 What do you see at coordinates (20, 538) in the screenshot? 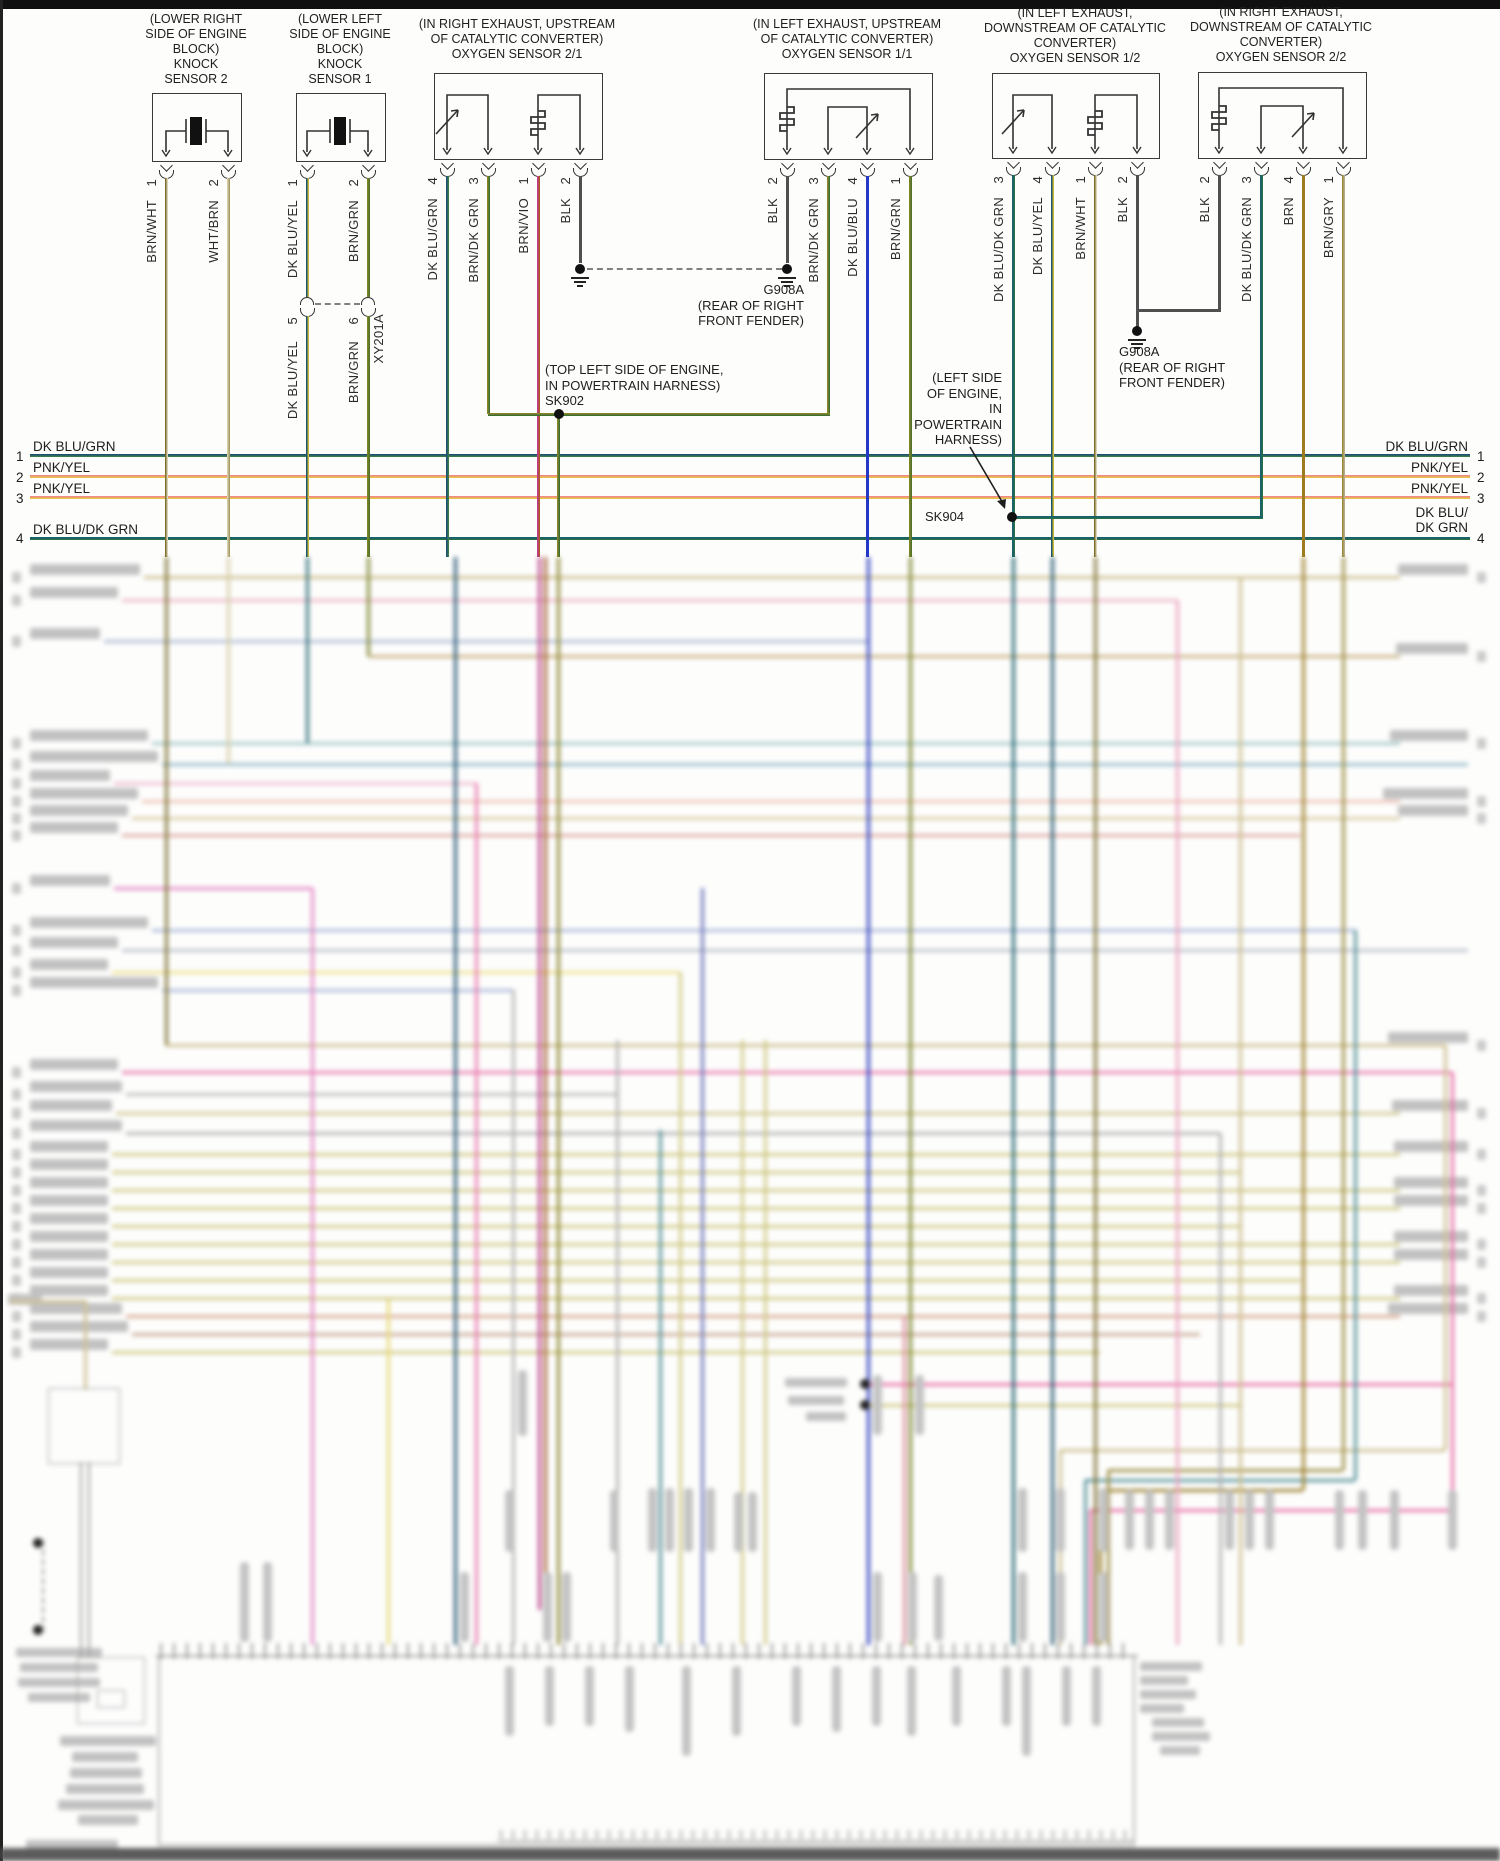
I see `bus4-number-left: 4` at bounding box center [20, 538].